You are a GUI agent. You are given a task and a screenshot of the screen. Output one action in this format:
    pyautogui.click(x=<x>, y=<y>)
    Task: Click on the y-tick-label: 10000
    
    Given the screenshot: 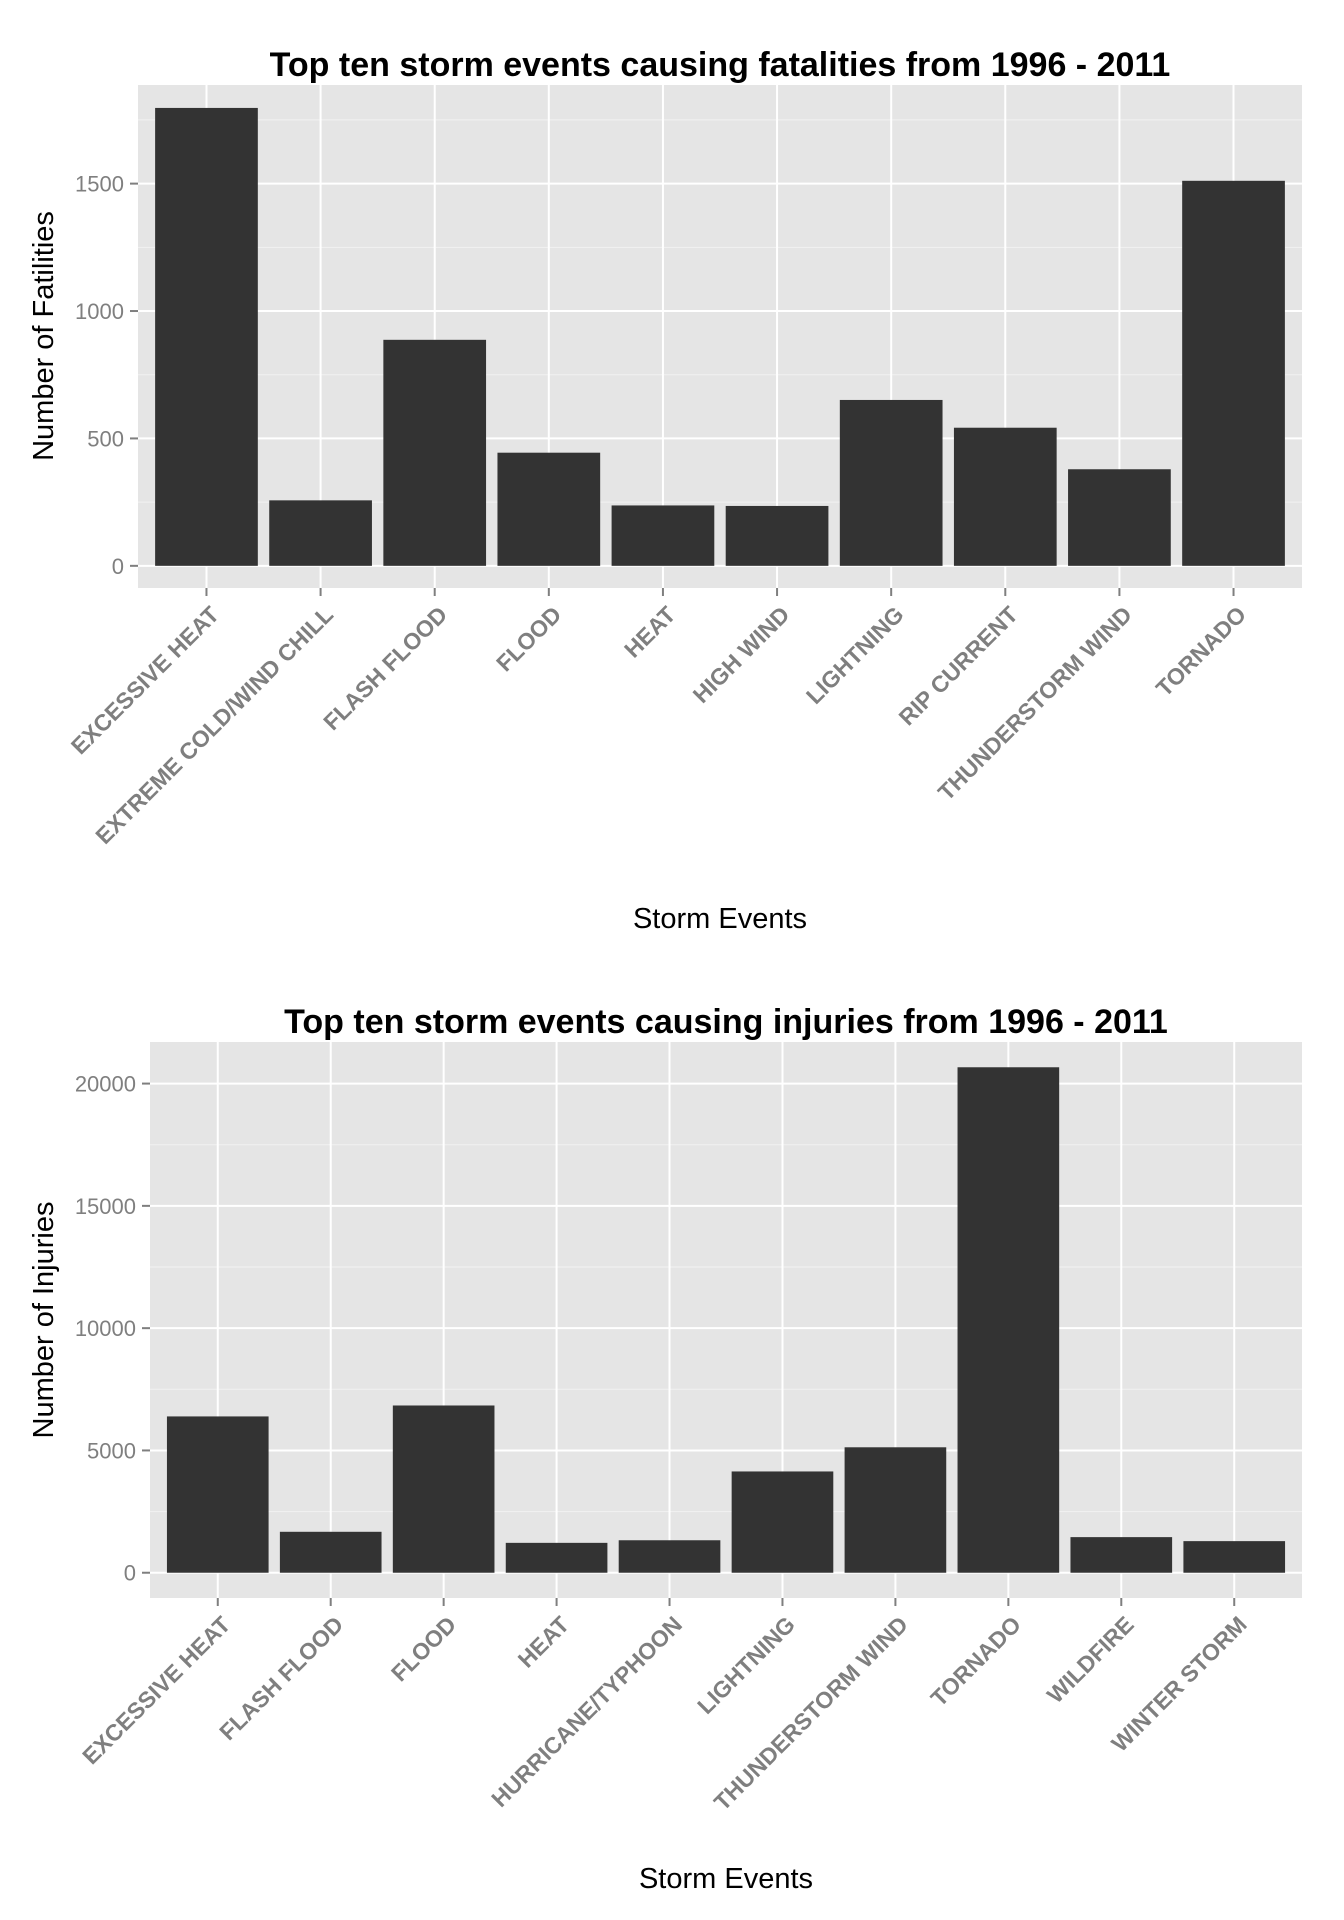 What is the action you would take?
    pyautogui.click(x=105, y=1328)
    